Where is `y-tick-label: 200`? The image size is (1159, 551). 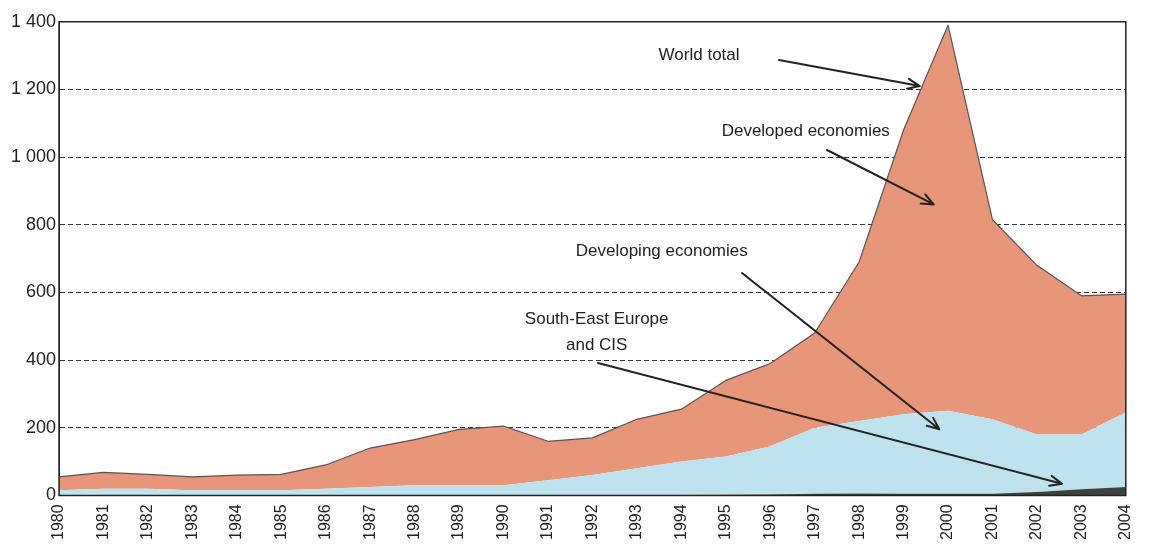
y-tick-label: 200 is located at coordinates (41, 426).